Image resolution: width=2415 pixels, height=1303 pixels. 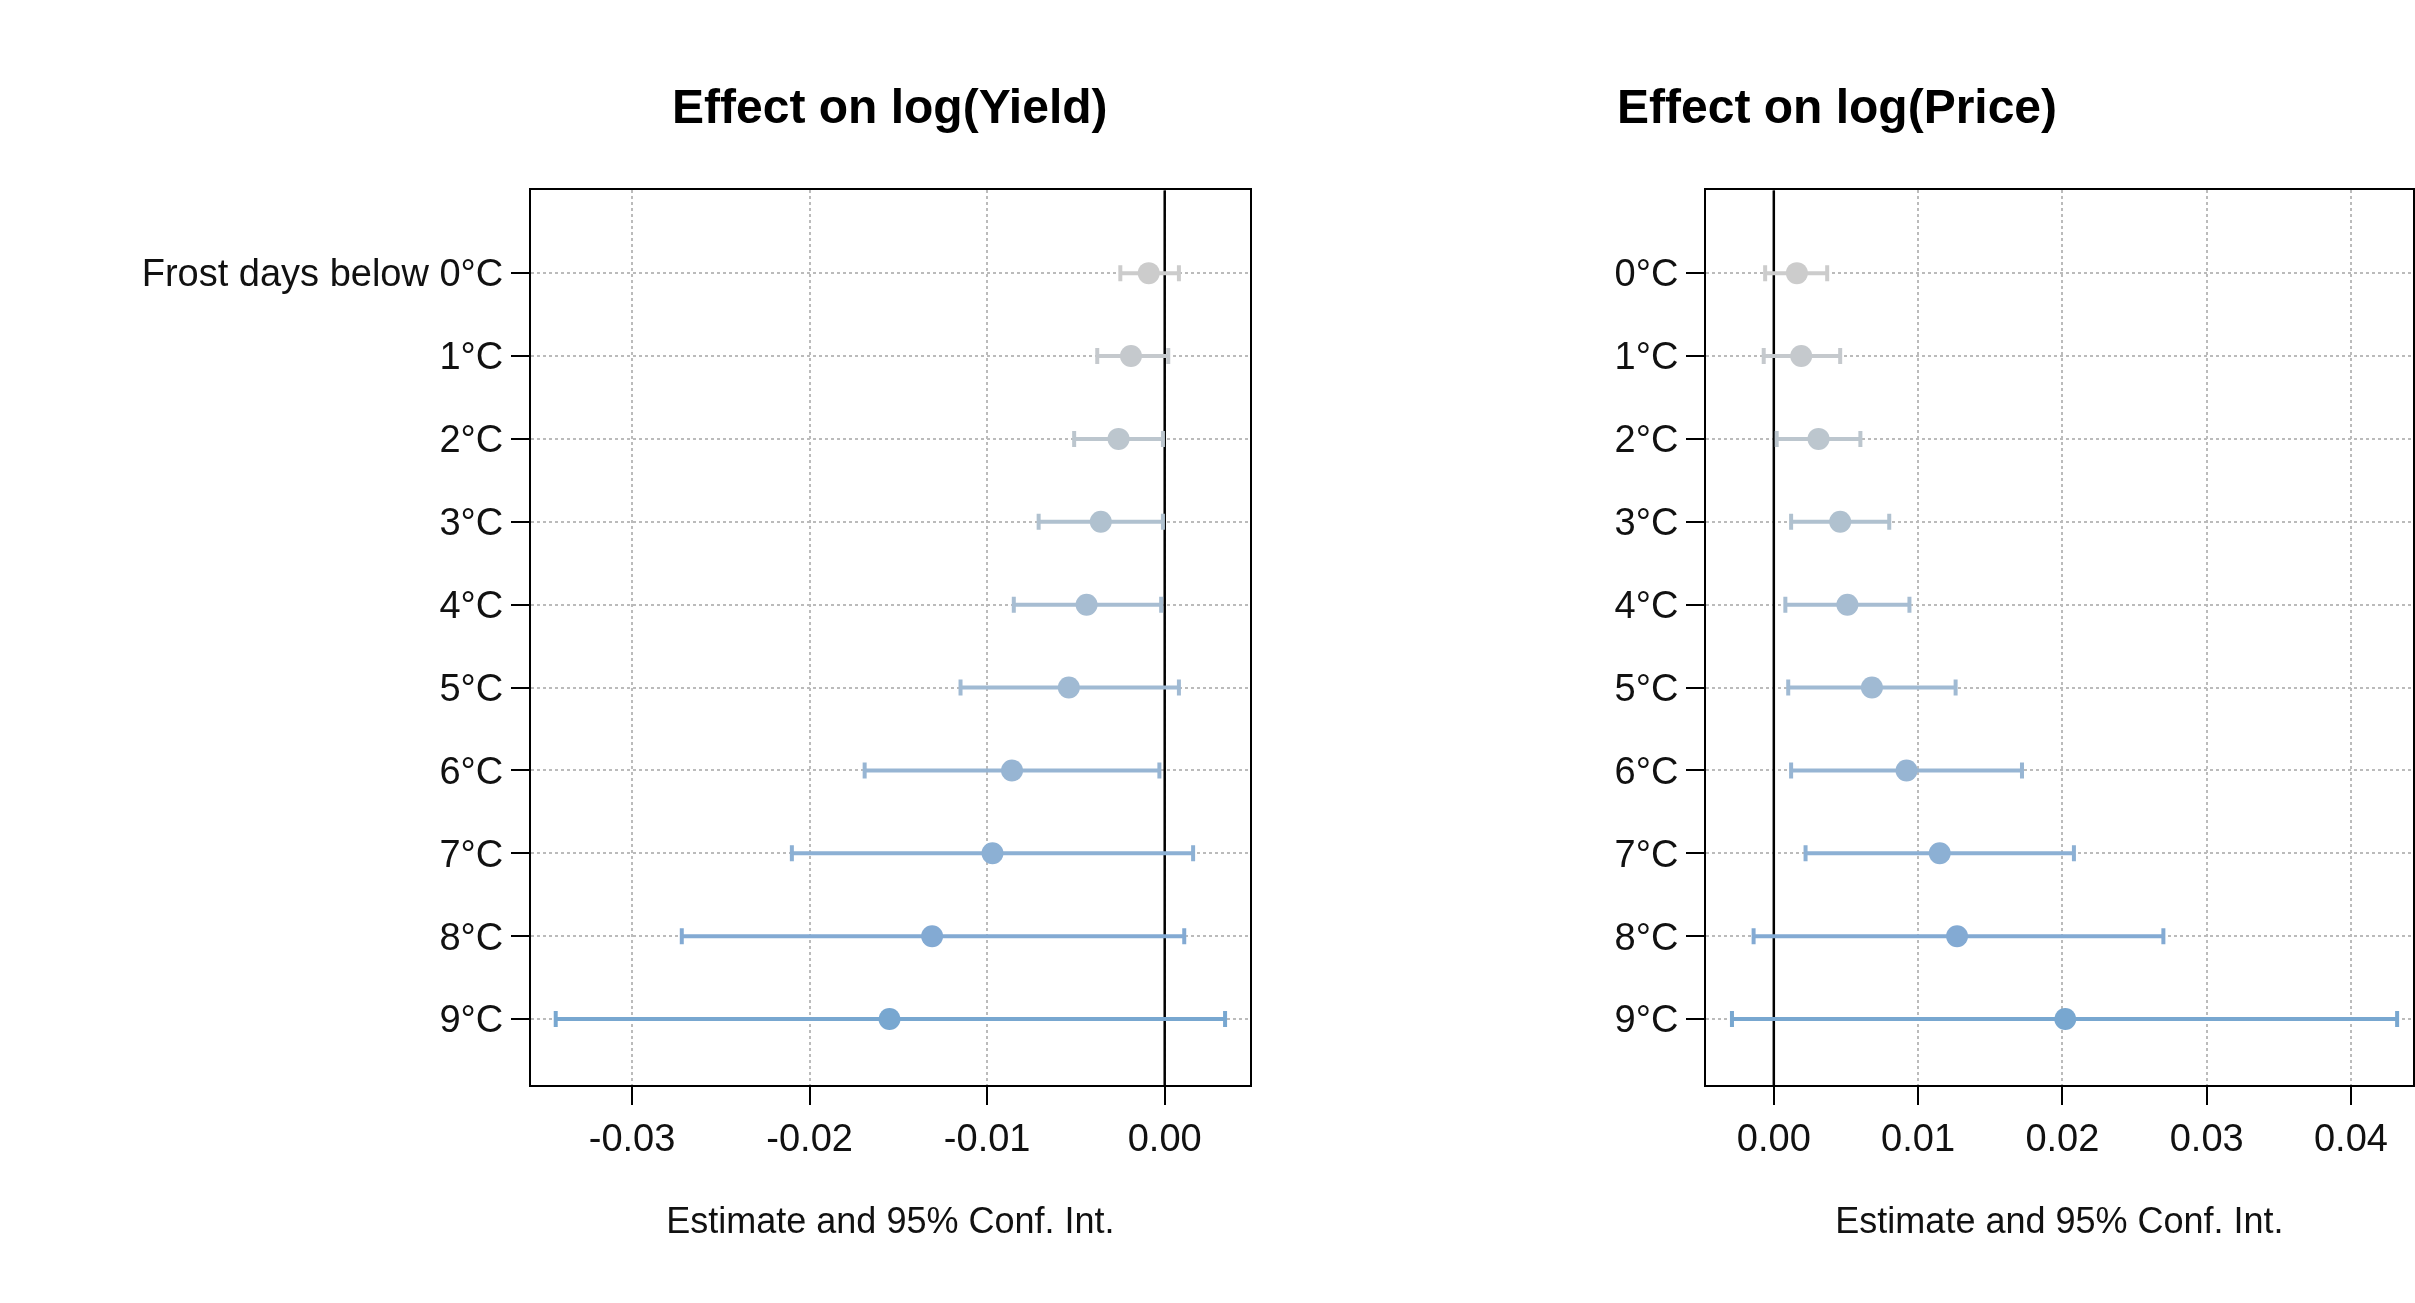 I want to click on y-tick-label: 0°C, so click(x=1646, y=273).